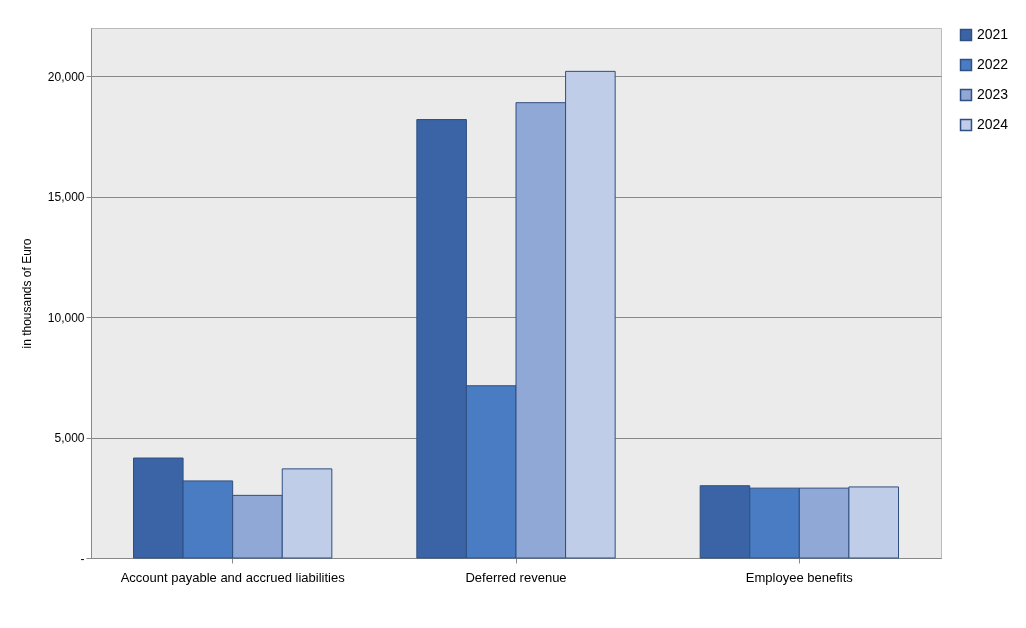 The image size is (1026, 628). Describe the element at coordinates (66, 197) in the screenshot. I see `y-tick-label: 15,000` at that location.